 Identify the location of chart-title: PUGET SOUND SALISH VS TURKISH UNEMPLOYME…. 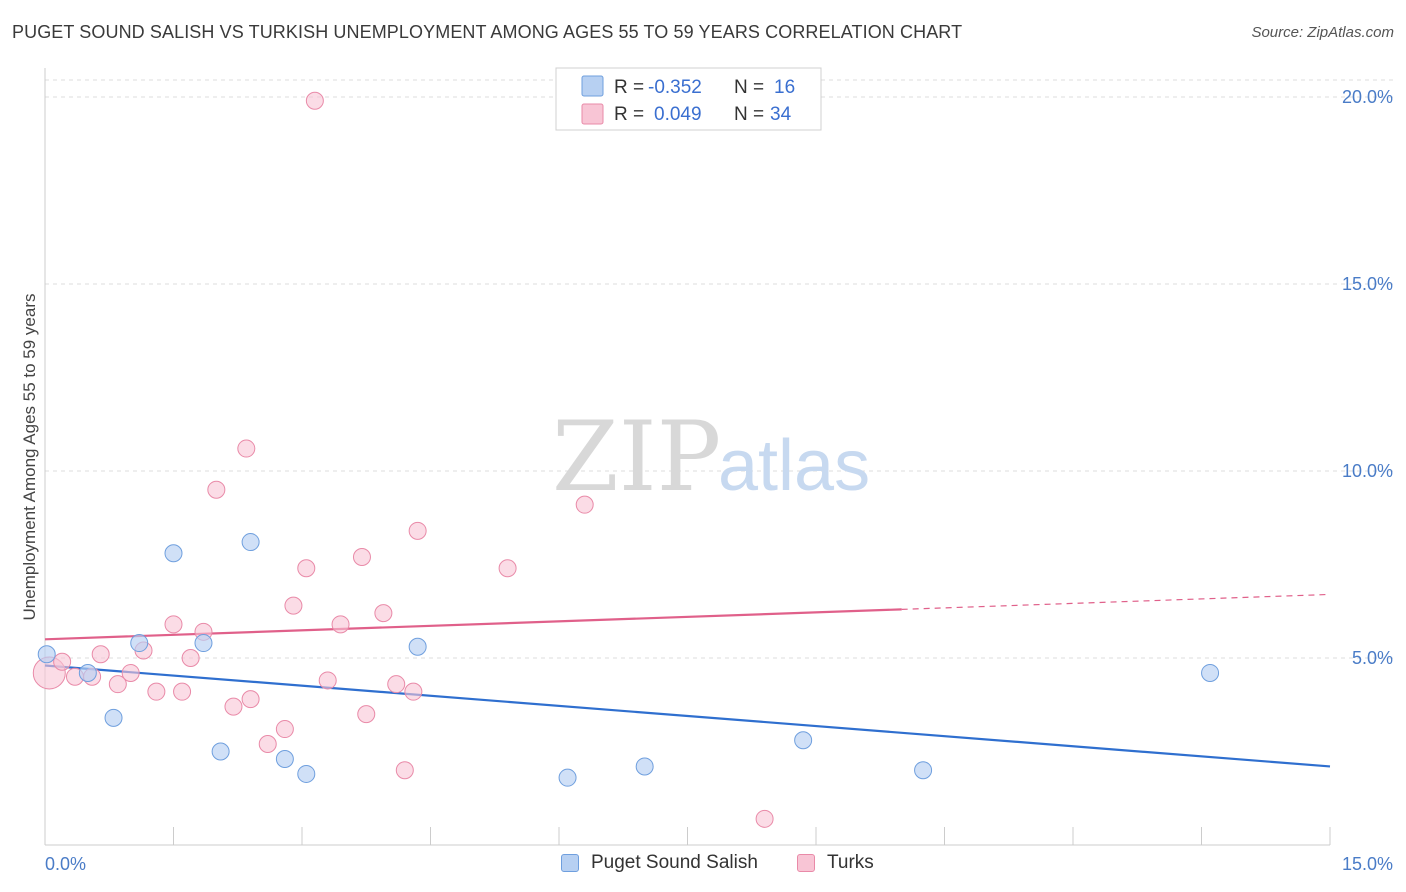
(487, 32).